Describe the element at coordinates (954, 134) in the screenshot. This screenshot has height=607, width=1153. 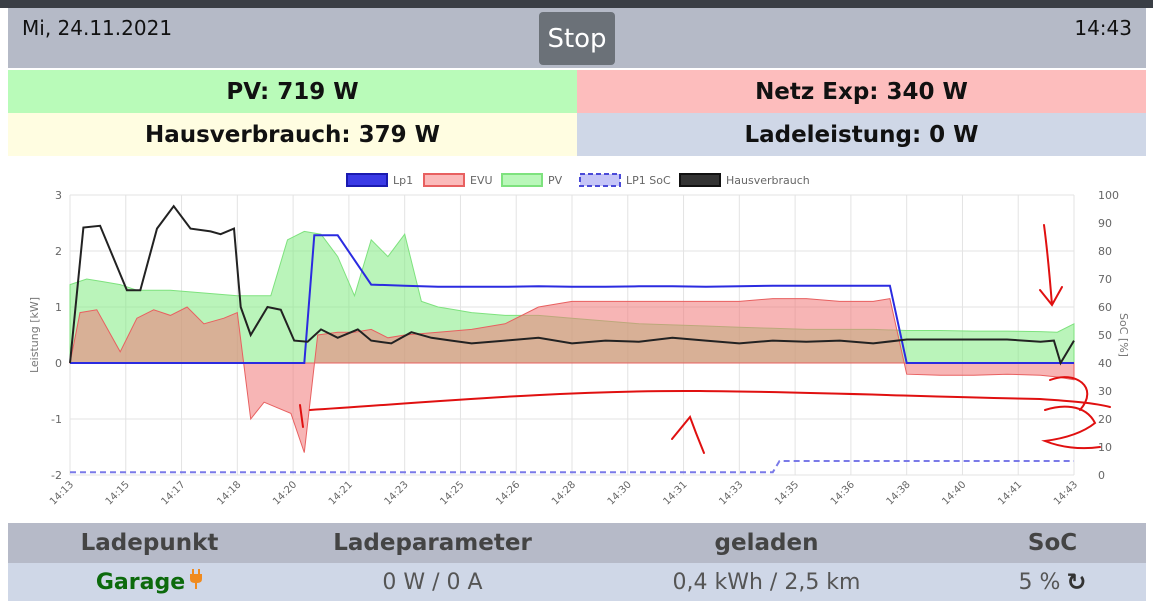
I see `ladeleistung-value: 0 W` at that location.